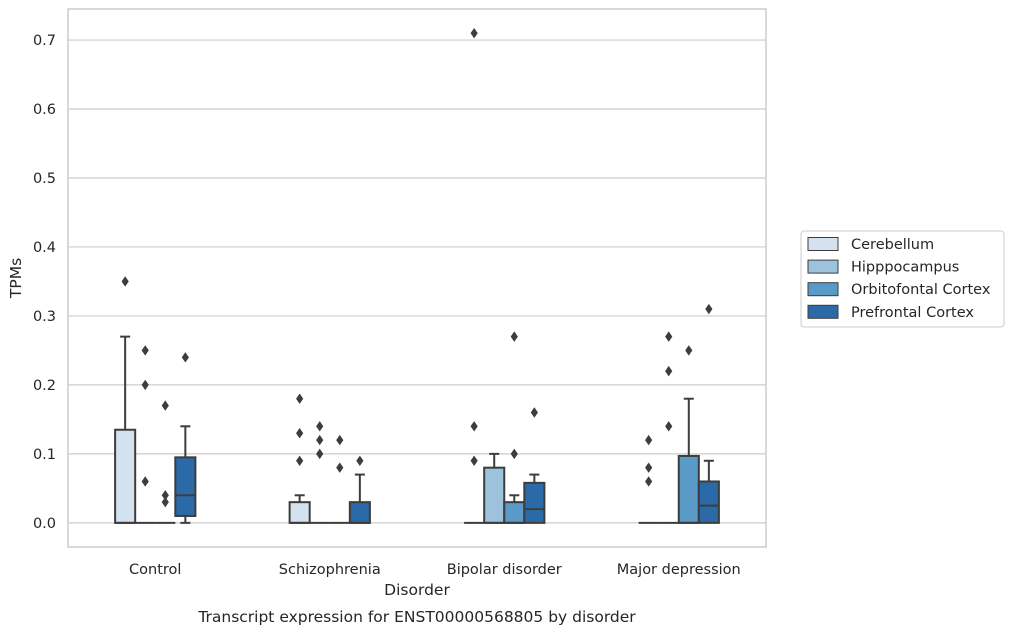 The image size is (1014, 634). I want to click on y-tick-label: 0.1, so click(44, 455).